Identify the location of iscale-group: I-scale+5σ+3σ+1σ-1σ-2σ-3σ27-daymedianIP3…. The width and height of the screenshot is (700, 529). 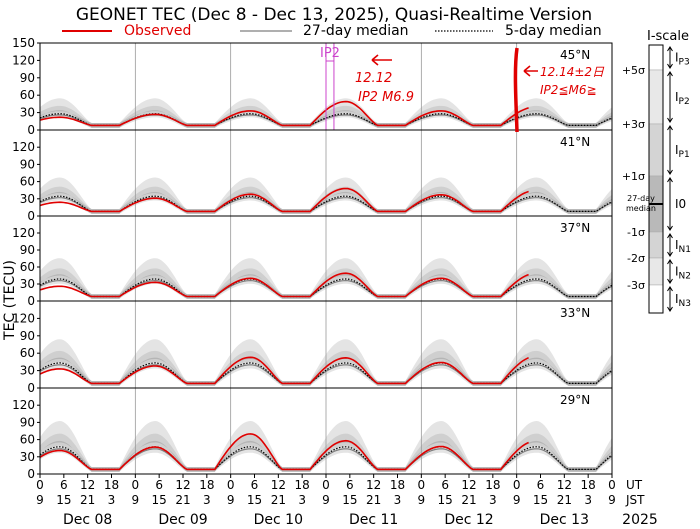
(656, 171).